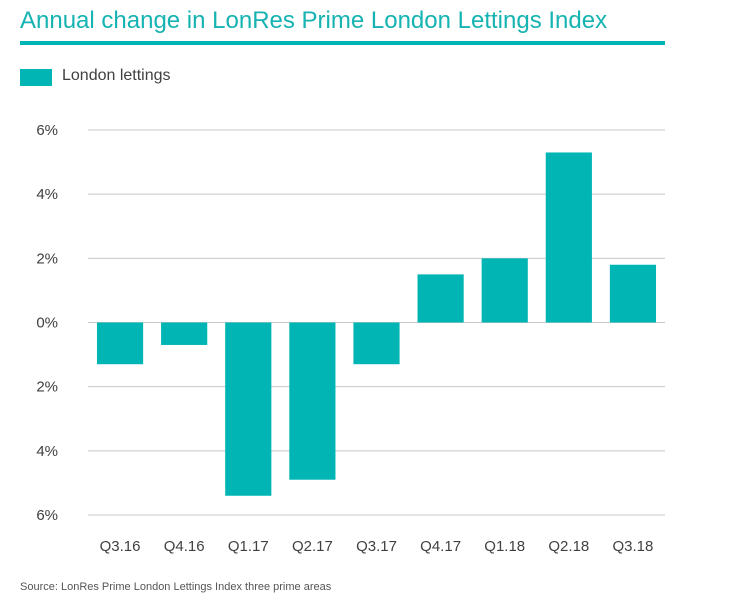  I want to click on y-axis-ticks: 6% 4% 2% 0% 2% 4% 6%, so click(47, 323).